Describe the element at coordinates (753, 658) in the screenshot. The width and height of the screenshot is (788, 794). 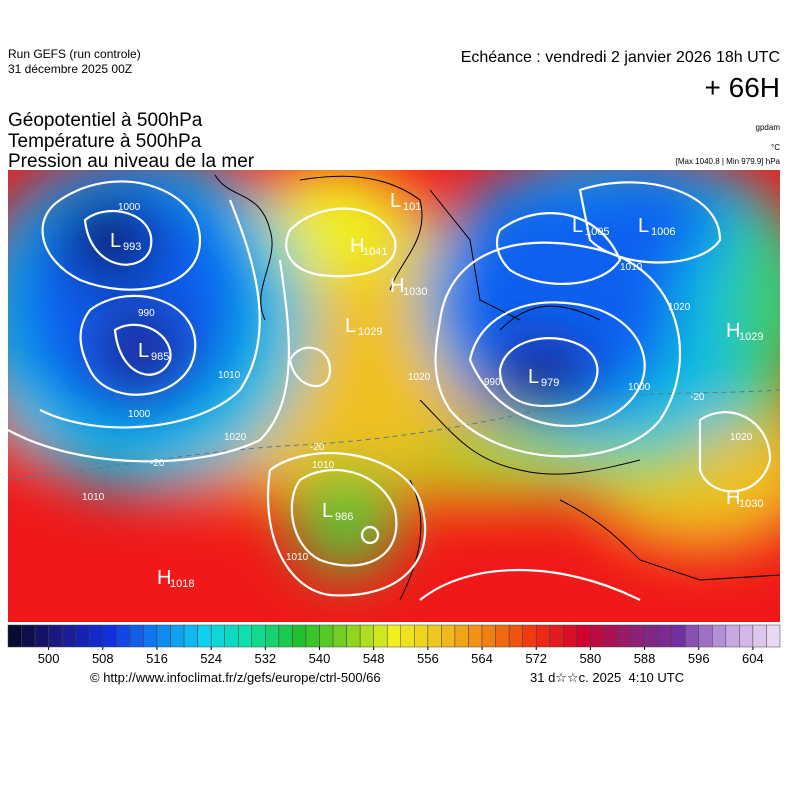
I see `tick-label: 604` at that location.